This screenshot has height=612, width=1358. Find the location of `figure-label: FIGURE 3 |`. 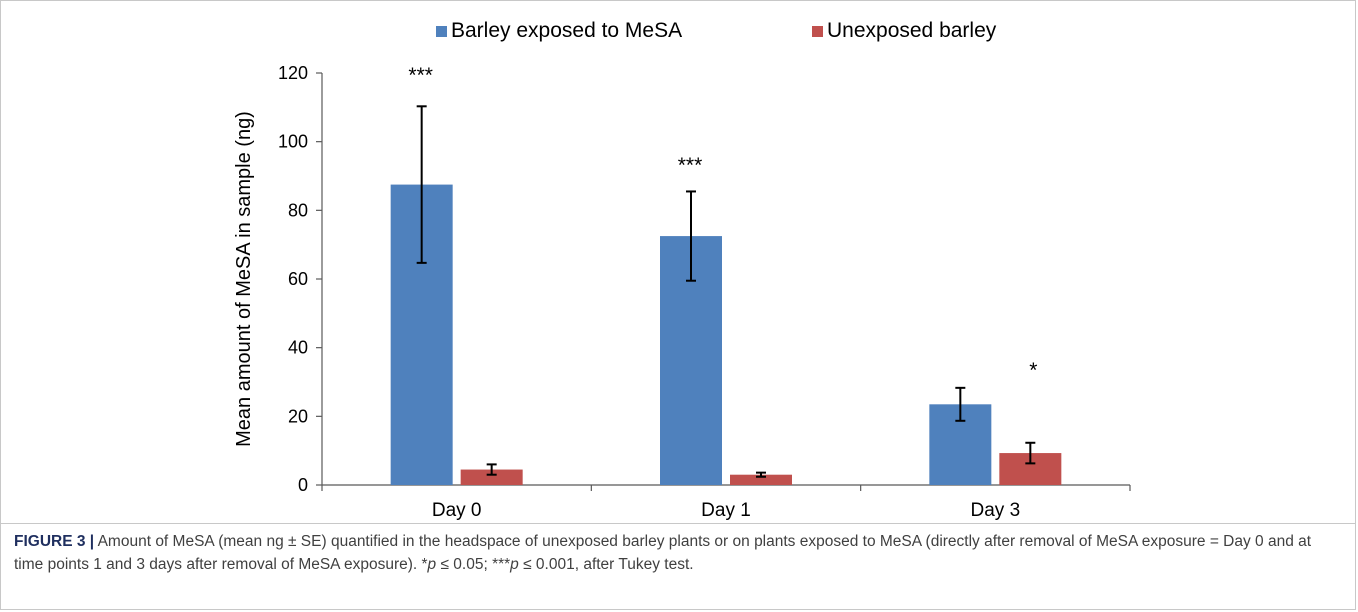

figure-label: FIGURE 3 | is located at coordinates (54, 541).